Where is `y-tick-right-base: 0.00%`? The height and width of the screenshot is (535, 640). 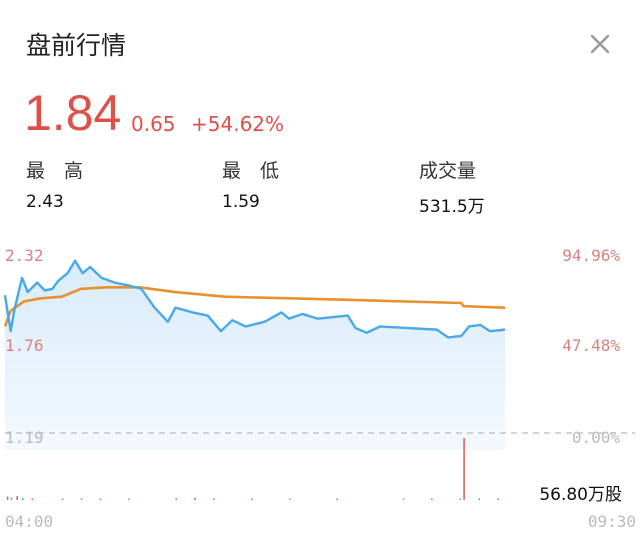
y-tick-right-base: 0.00% is located at coordinates (595, 437).